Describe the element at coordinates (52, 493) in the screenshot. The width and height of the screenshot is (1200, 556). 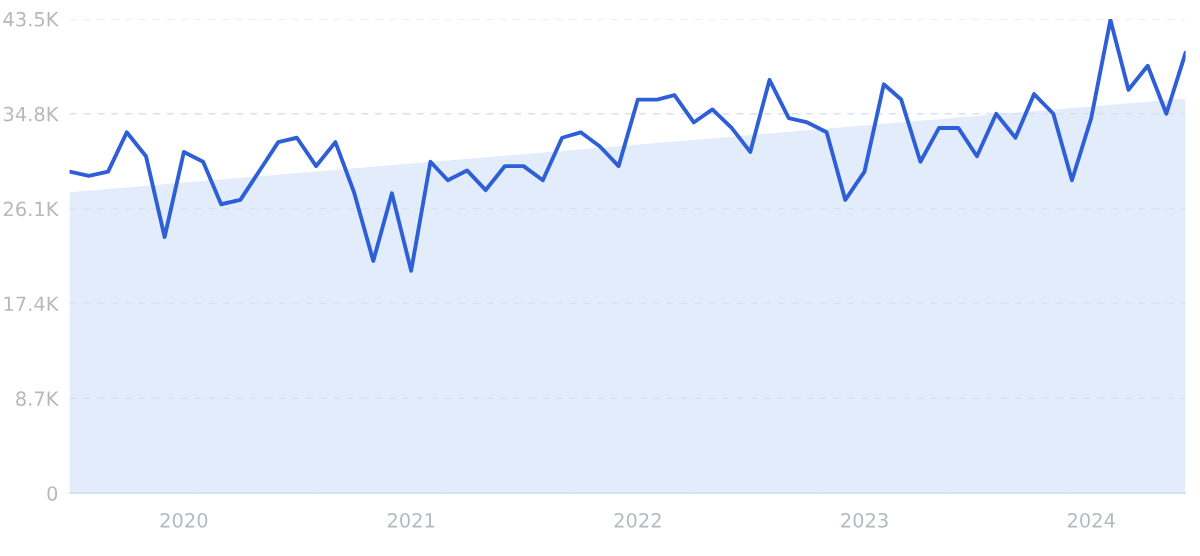
I see `y-tick-label: 0` at that location.